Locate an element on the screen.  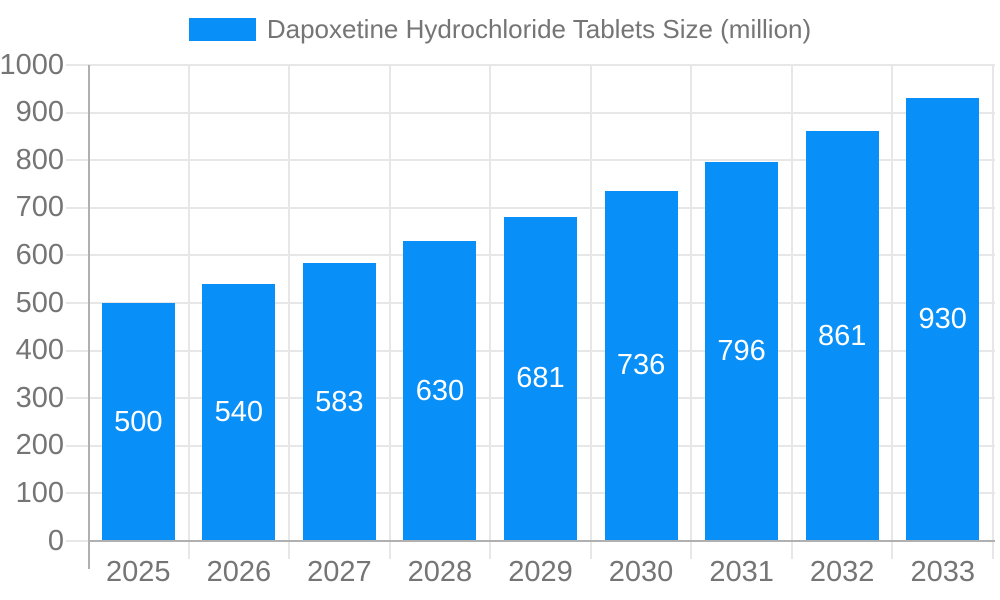
bar-value-label: 930 is located at coordinates (942, 319).